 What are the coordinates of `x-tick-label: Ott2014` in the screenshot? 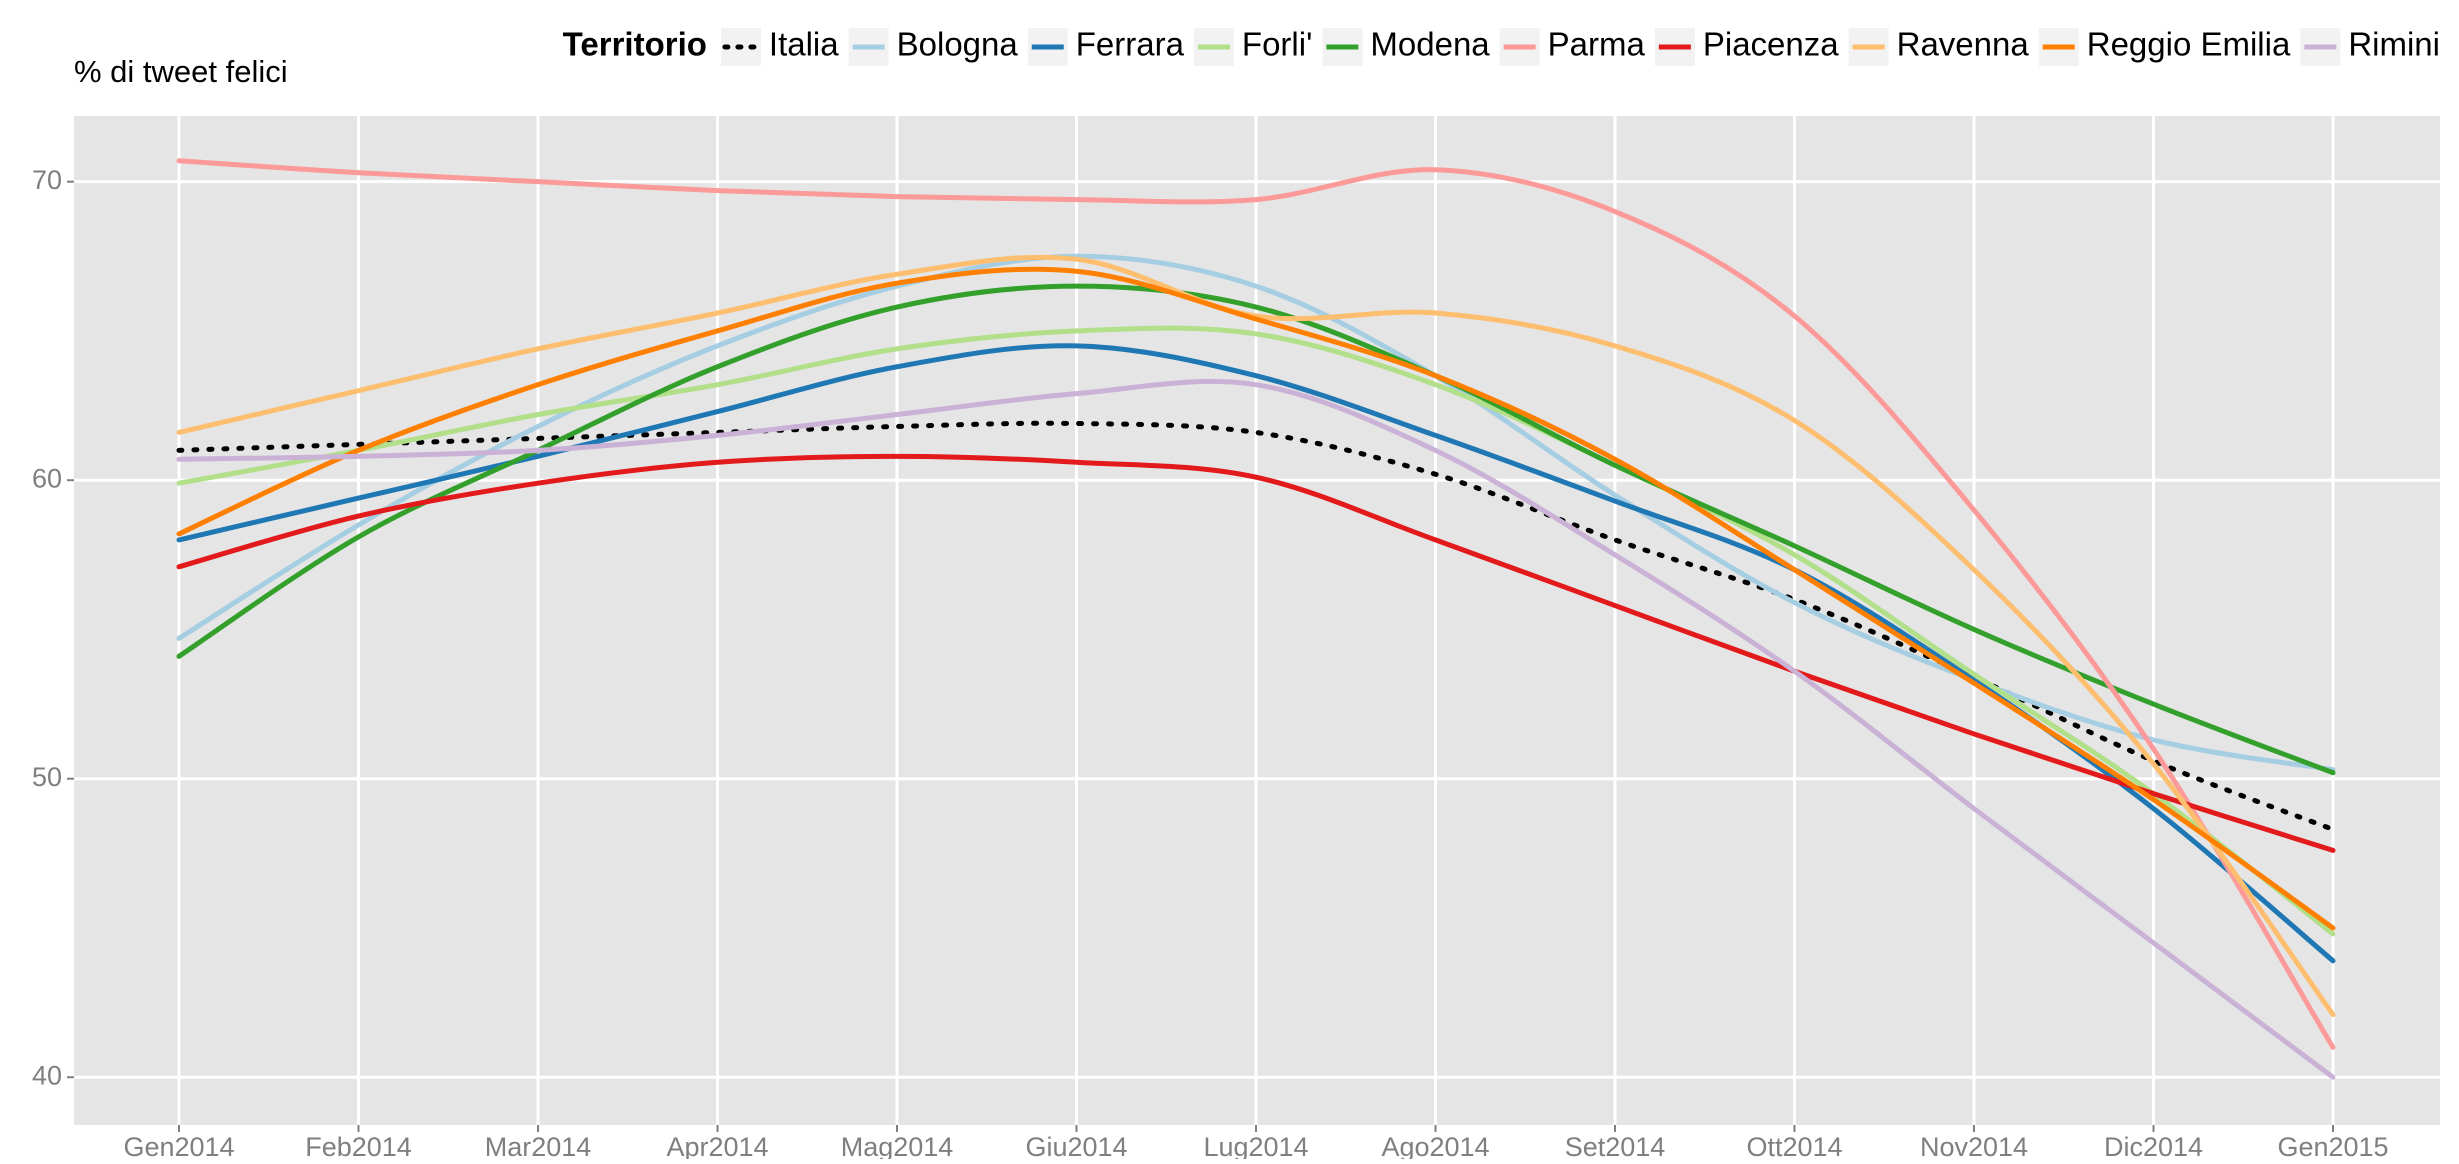 It's located at (1794, 1145).